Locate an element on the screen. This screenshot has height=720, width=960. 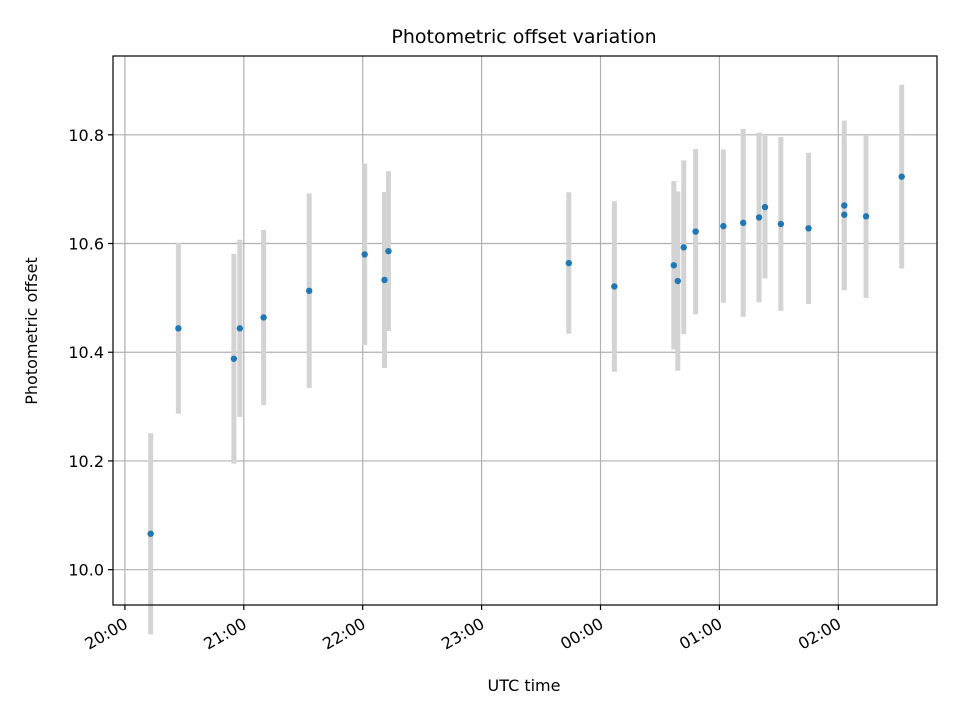
y-axis-title: Photometric offset is located at coordinates (31, 331).